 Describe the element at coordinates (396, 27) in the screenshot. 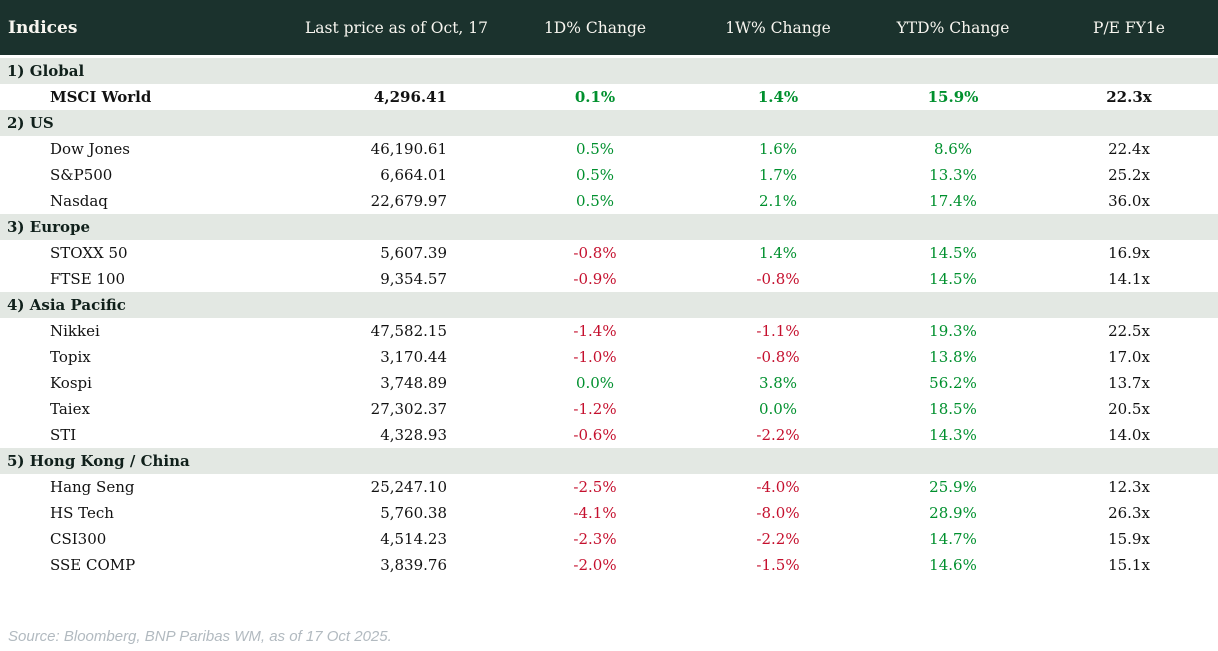

I see `column-header-last-price: Last price as of Oct, 17` at that location.